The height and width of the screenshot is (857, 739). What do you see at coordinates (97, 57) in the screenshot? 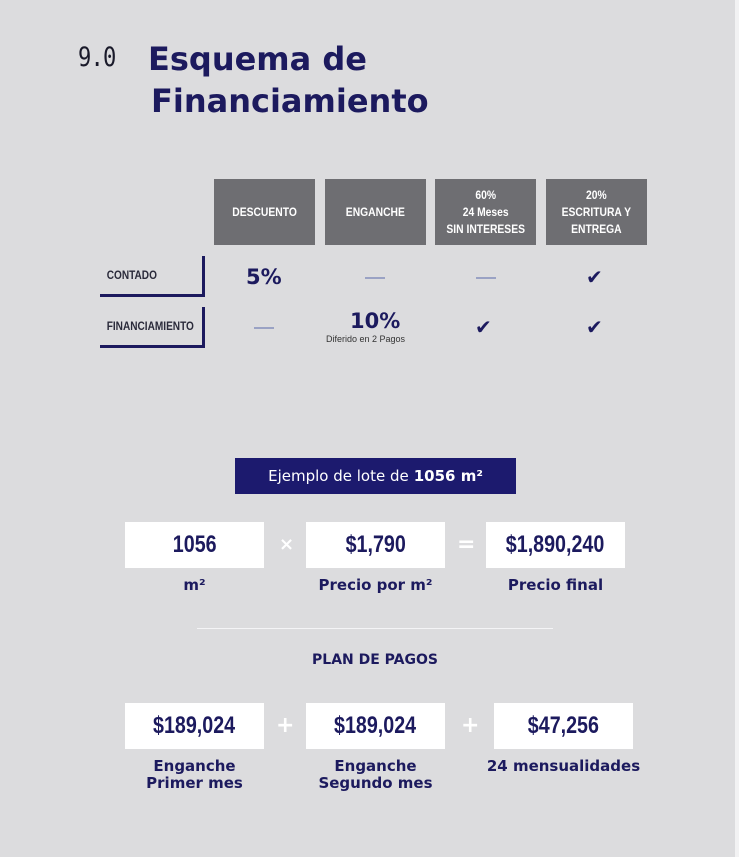
I see `section-number: 9.0` at bounding box center [97, 57].